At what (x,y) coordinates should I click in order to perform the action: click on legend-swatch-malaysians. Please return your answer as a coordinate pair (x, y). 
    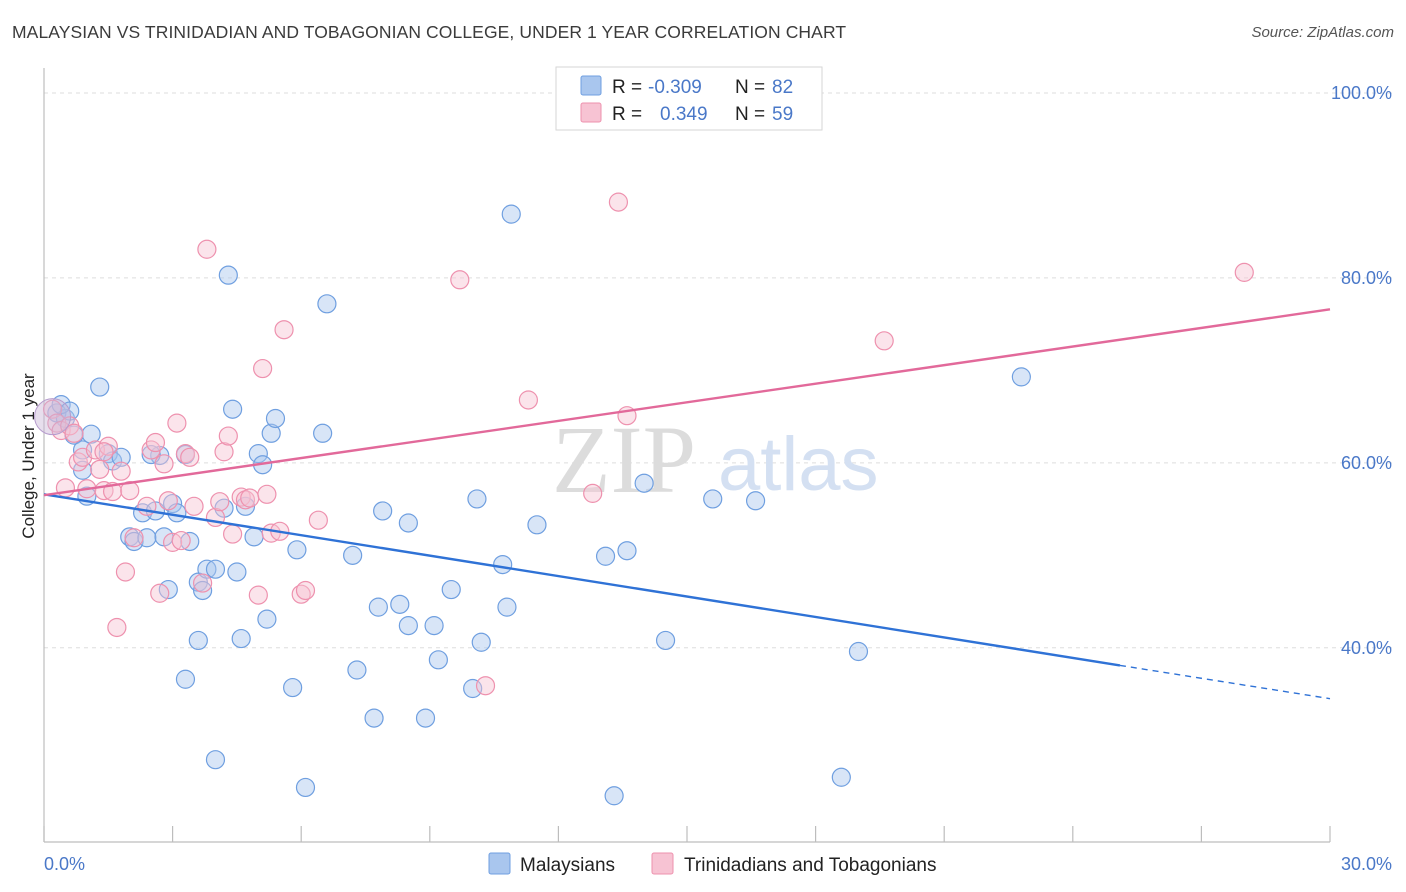
    Looking at the image, I should click on (591, 85).